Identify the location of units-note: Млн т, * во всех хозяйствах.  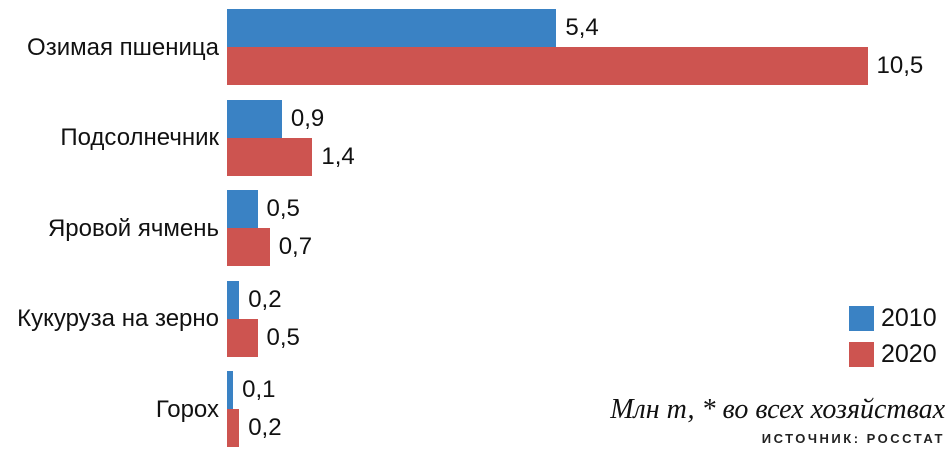
(777, 409).